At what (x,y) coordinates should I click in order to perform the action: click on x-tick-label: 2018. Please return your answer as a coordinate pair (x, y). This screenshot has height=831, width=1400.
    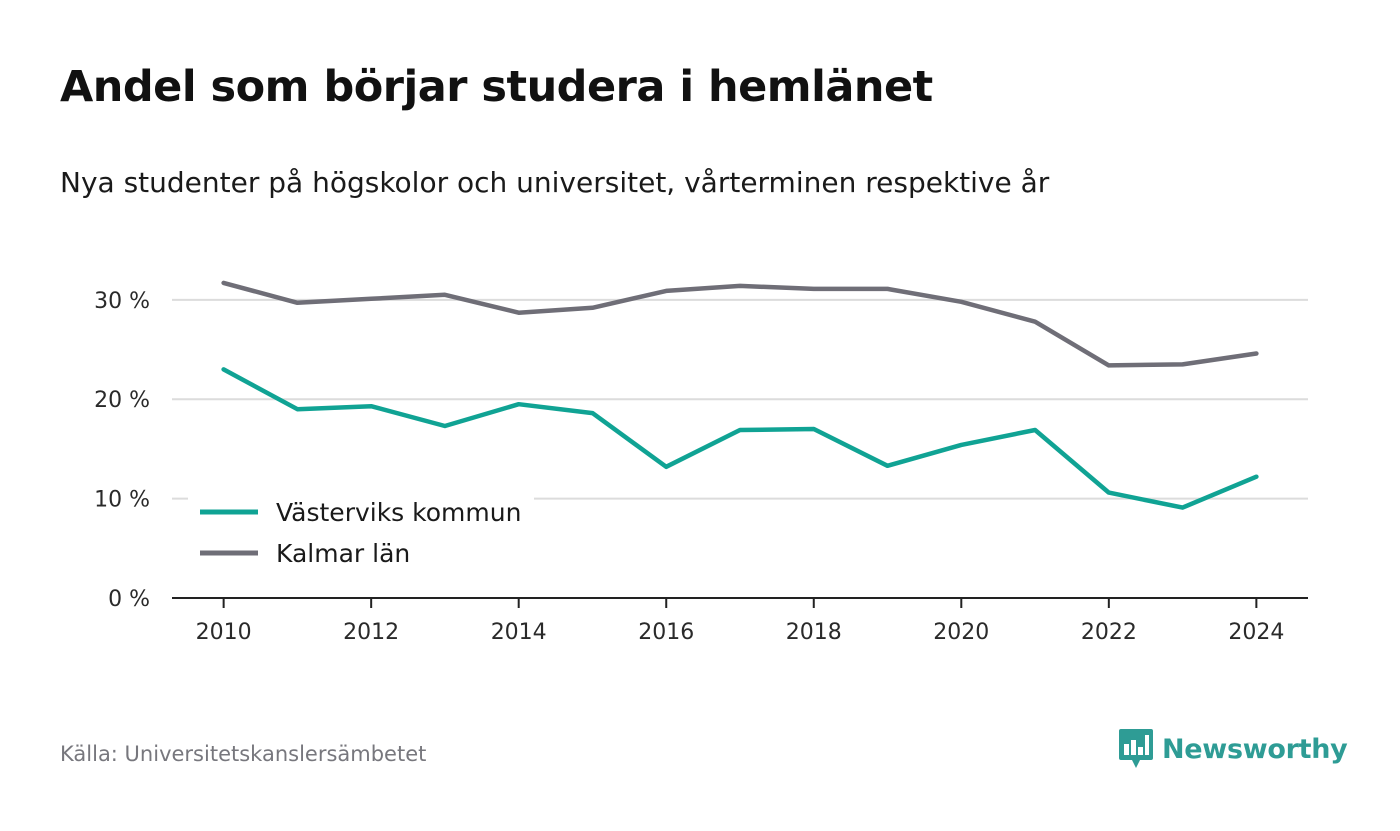
    Looking at the image, I should click on (814, 632).